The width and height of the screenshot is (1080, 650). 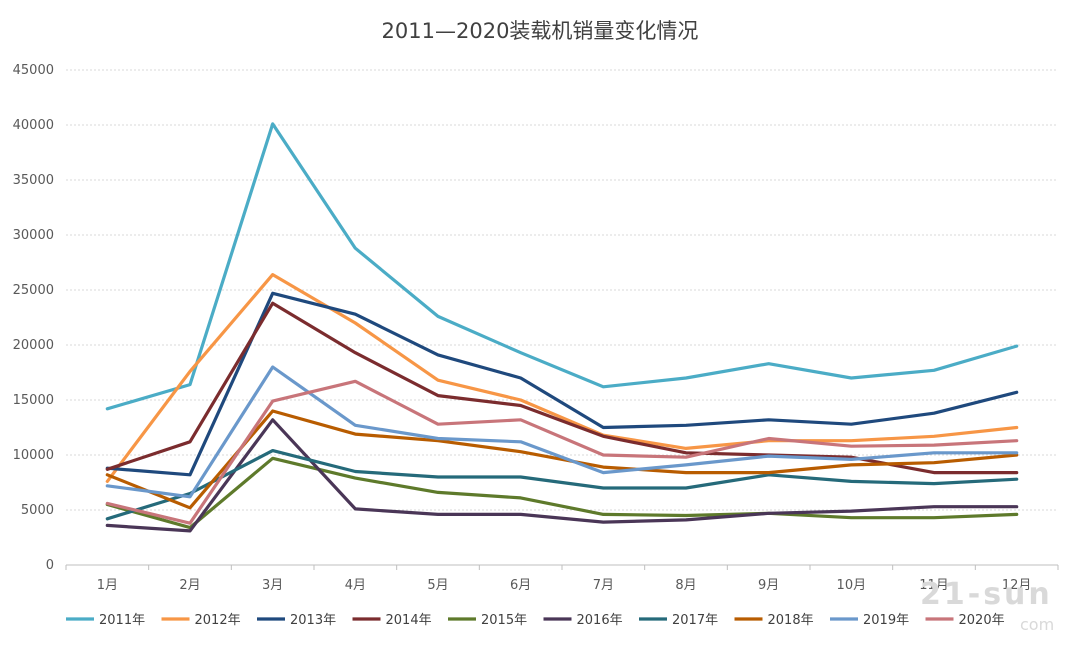 What do you see at coordinates (107, 585) in the screenshot?
I see `x-tick-label: 1月` at bounding box center [107, 585].